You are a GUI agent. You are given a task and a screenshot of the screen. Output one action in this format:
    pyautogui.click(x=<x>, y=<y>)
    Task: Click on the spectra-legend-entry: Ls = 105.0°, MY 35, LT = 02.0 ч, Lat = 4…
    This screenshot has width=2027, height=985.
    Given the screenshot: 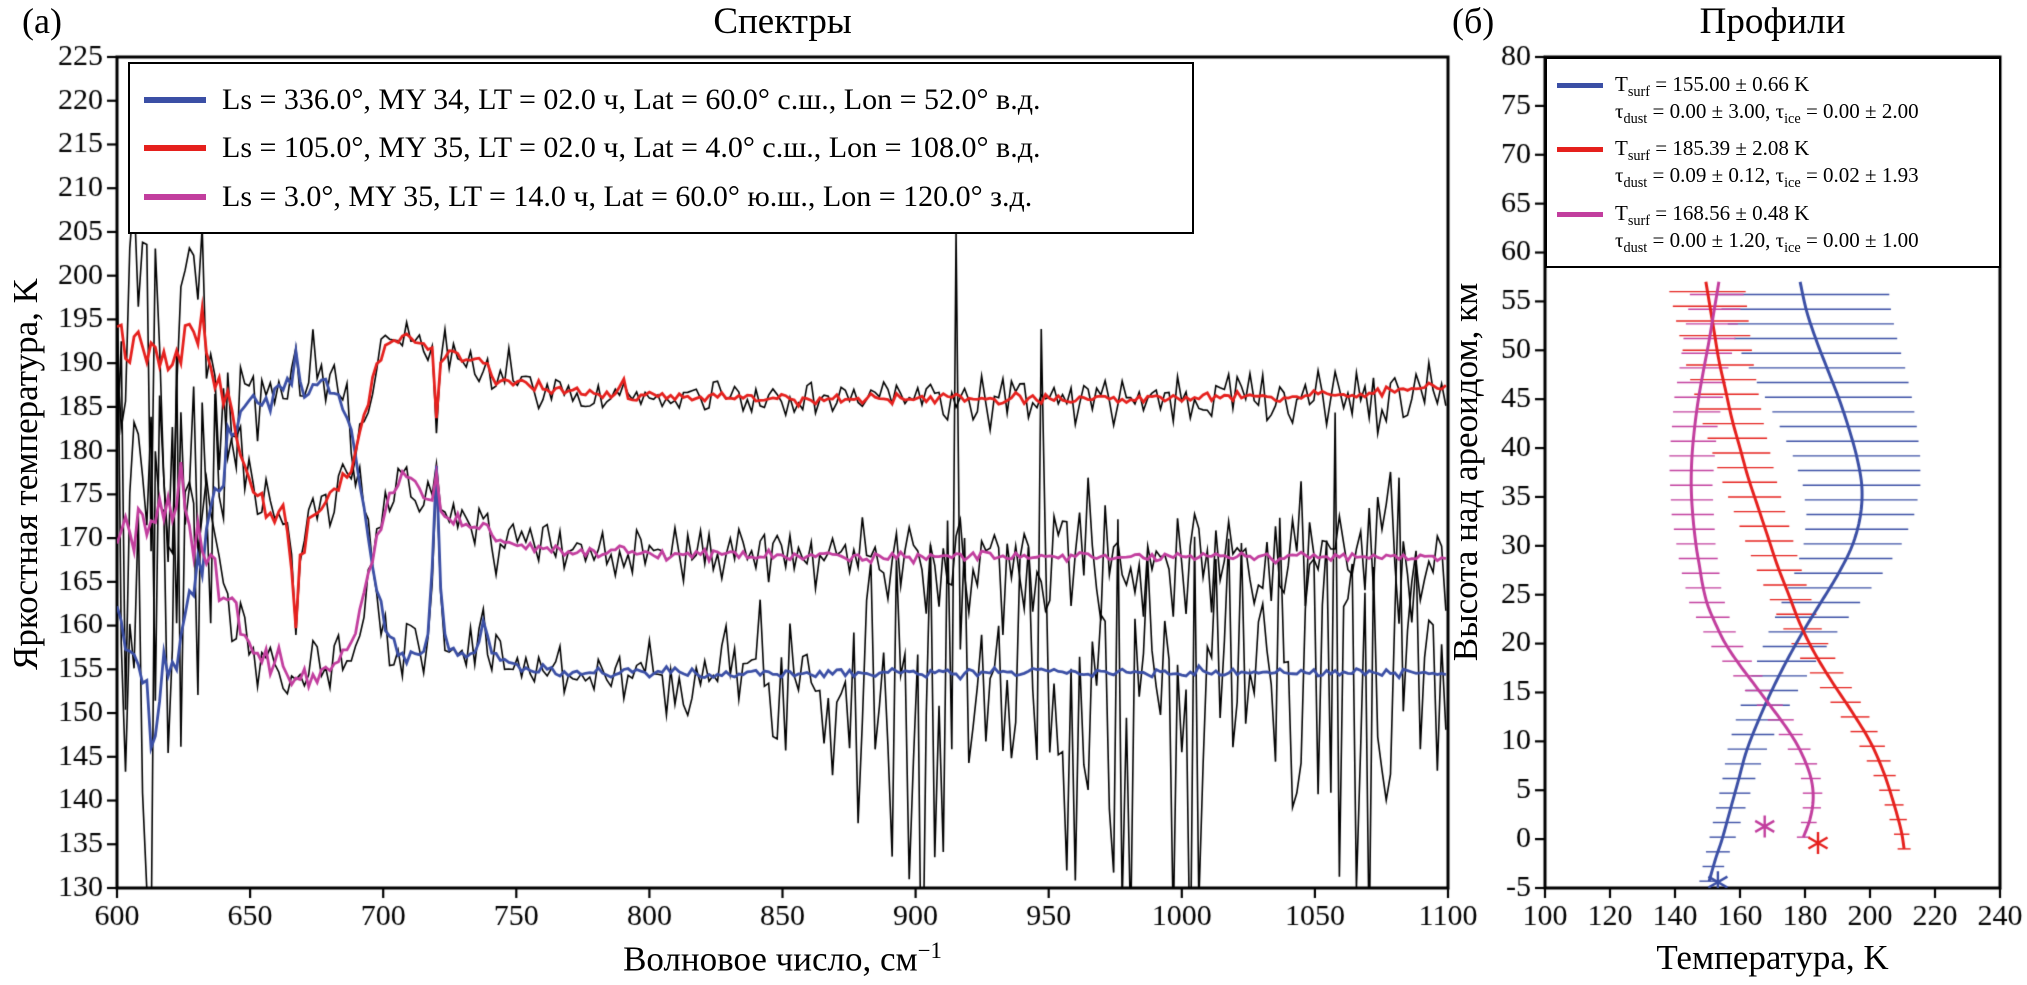 What is the action you would take?
    pyautogui.click(x=661, y=148)
    